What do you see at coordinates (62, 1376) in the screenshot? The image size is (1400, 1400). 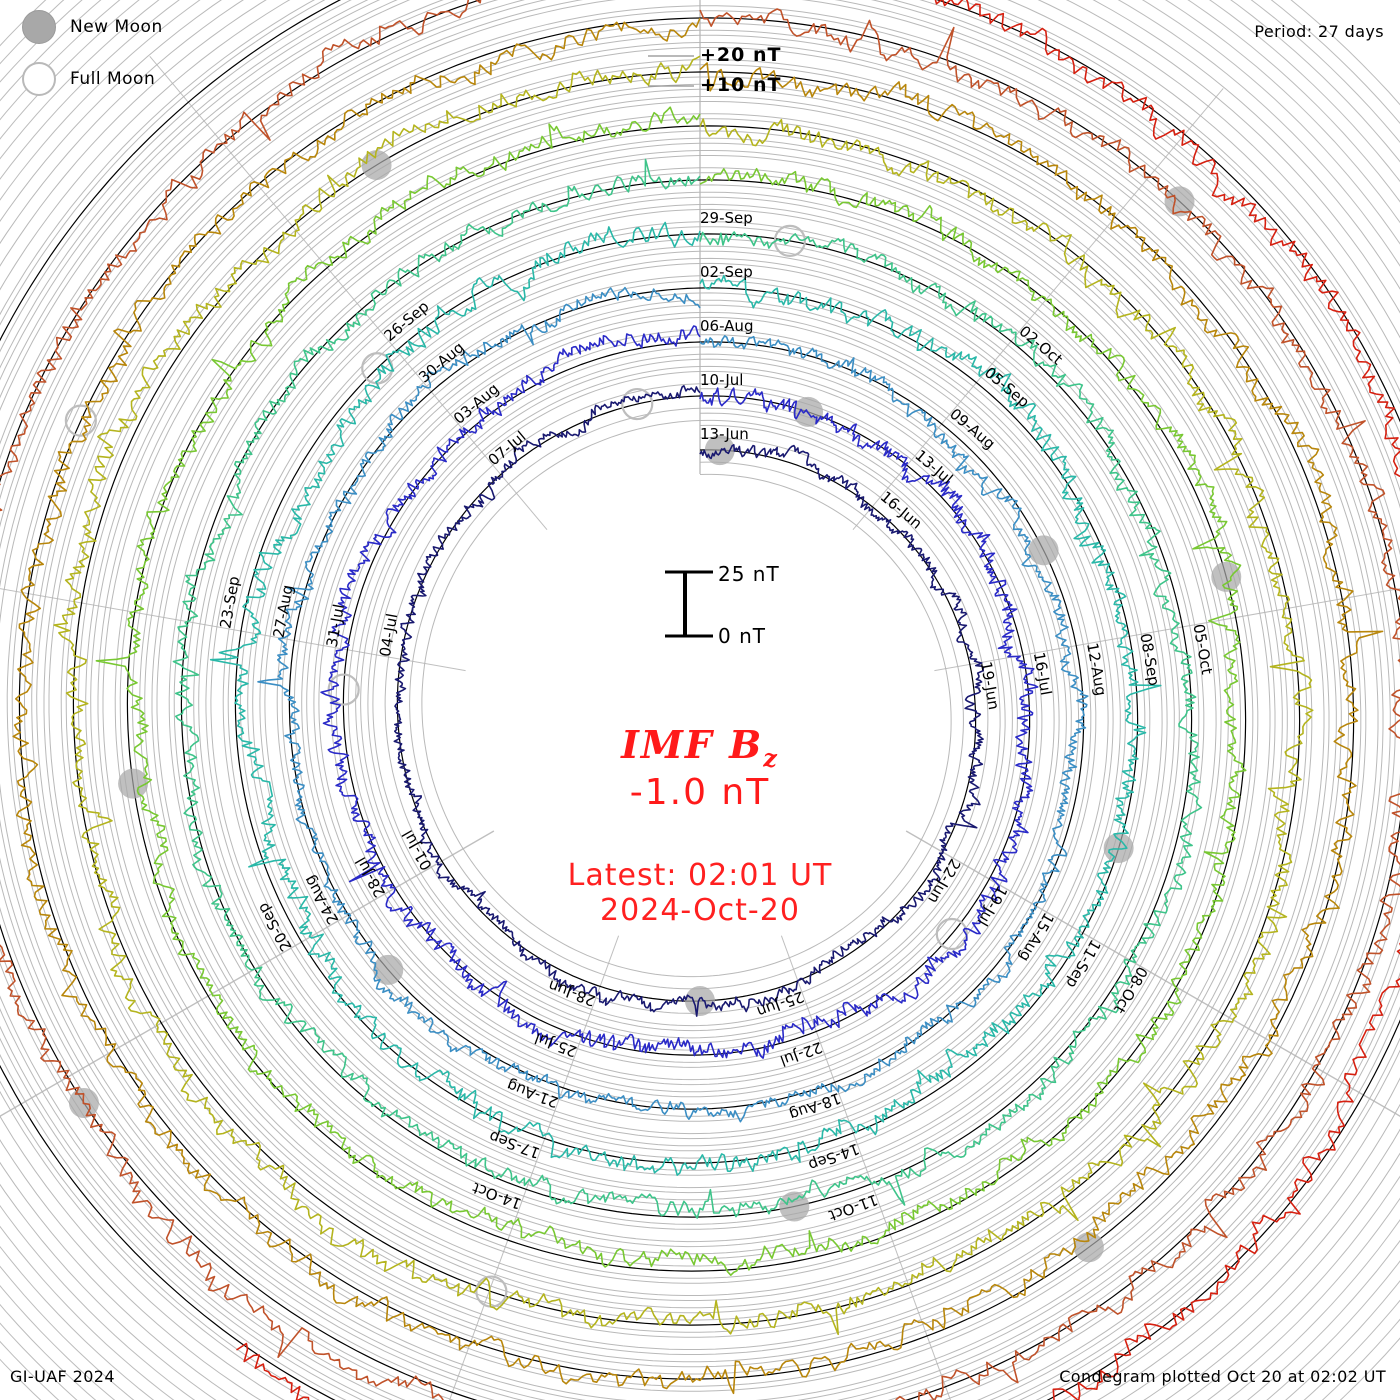 I see `credit-label: GI-UAF 2024` at bounding box center [62, 1376].